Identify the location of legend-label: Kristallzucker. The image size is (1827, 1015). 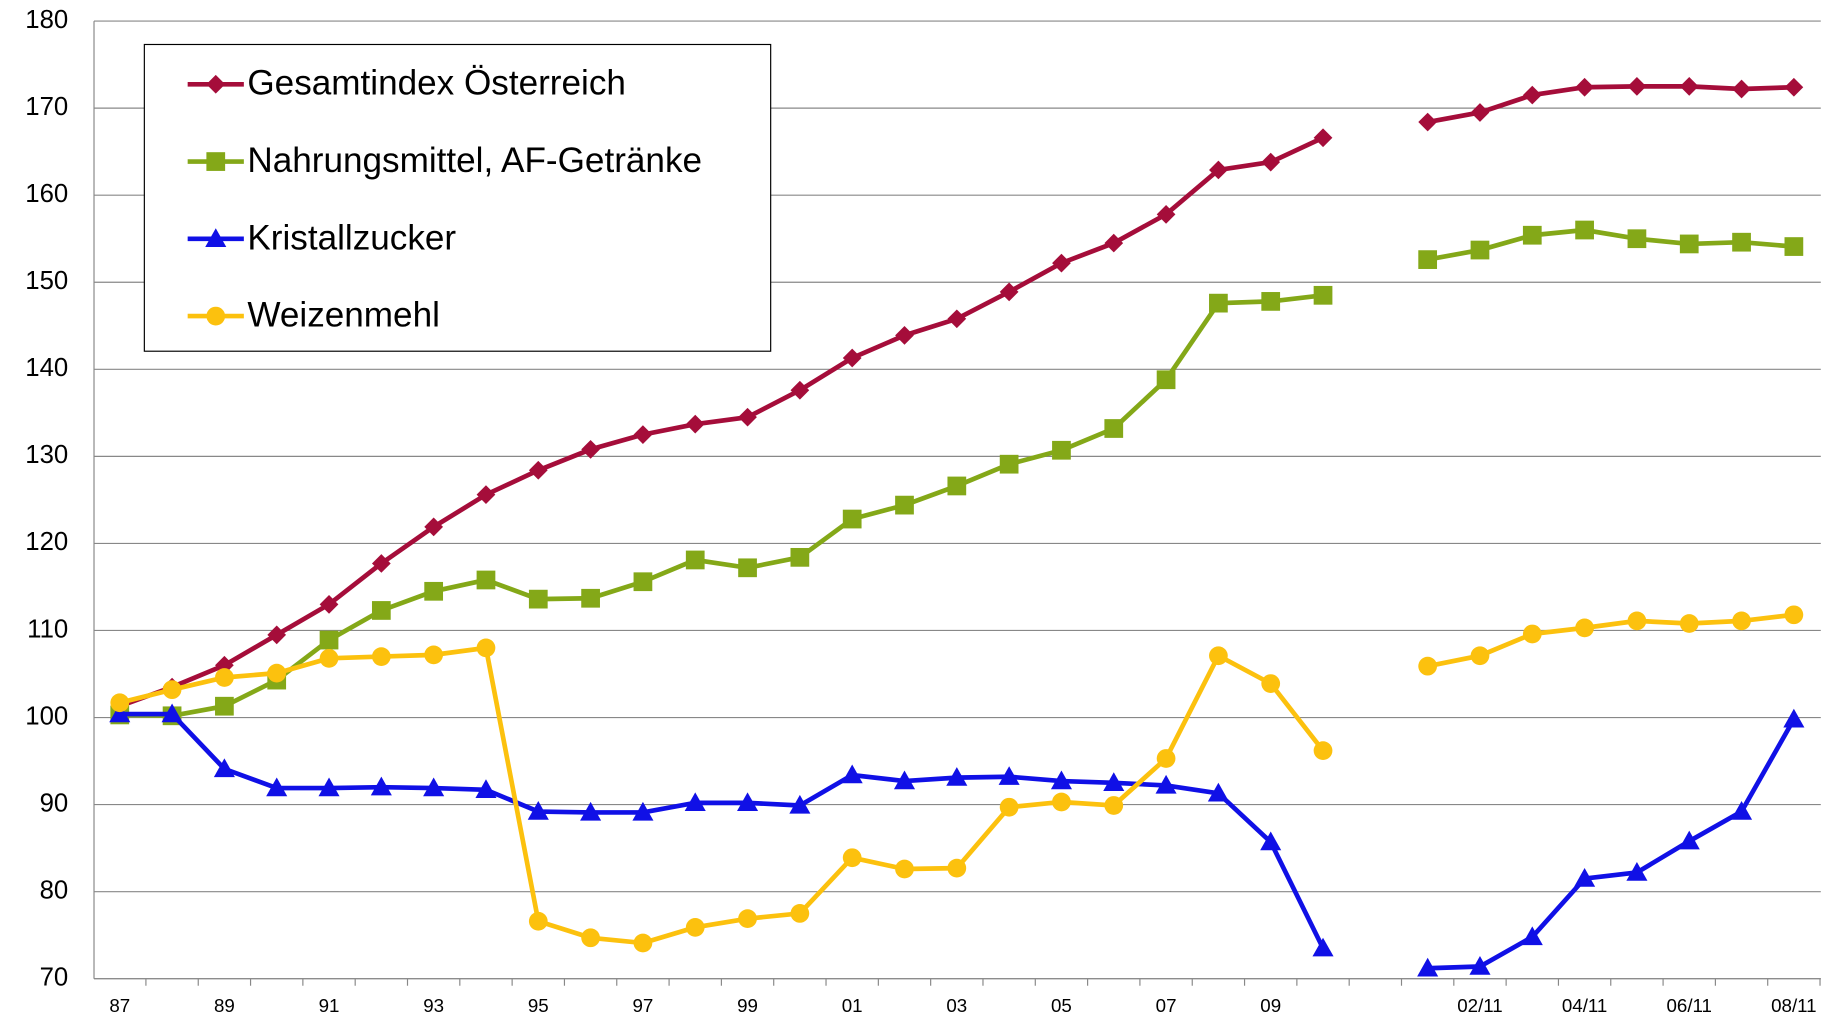
(351, 237).